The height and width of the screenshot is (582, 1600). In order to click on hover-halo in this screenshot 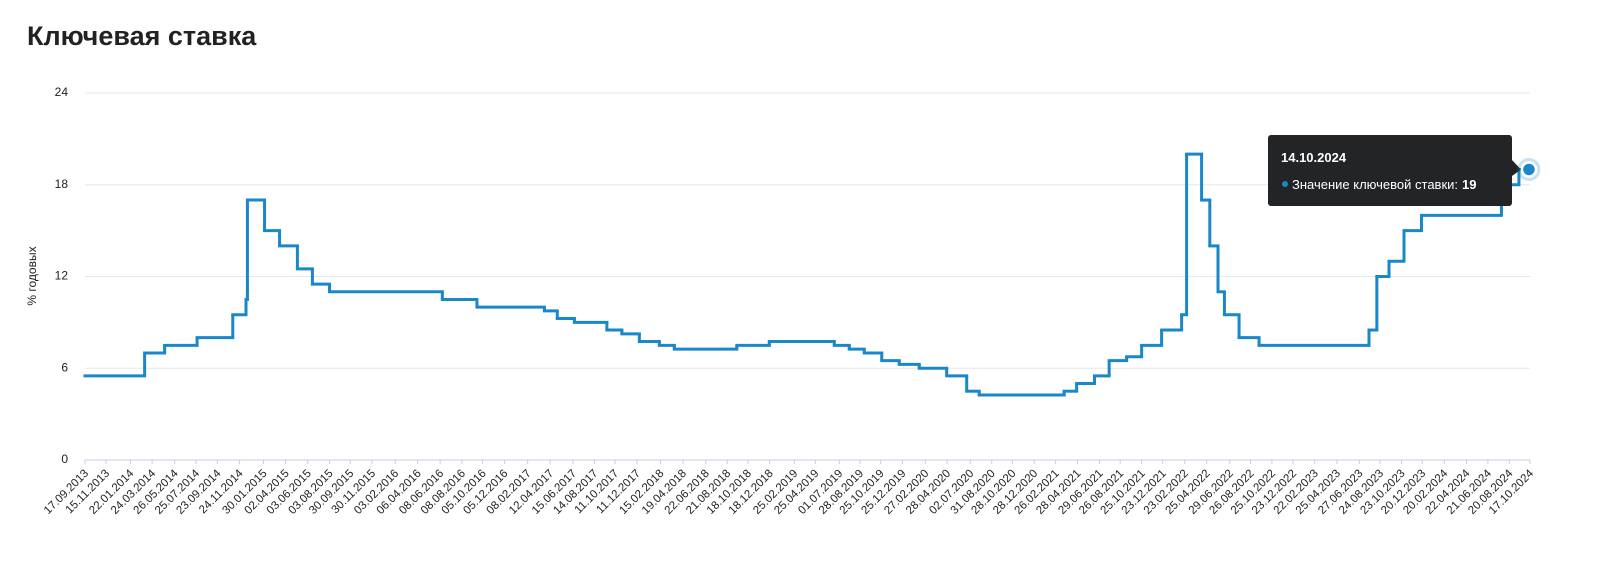, I will do `click(1529, 169)`.